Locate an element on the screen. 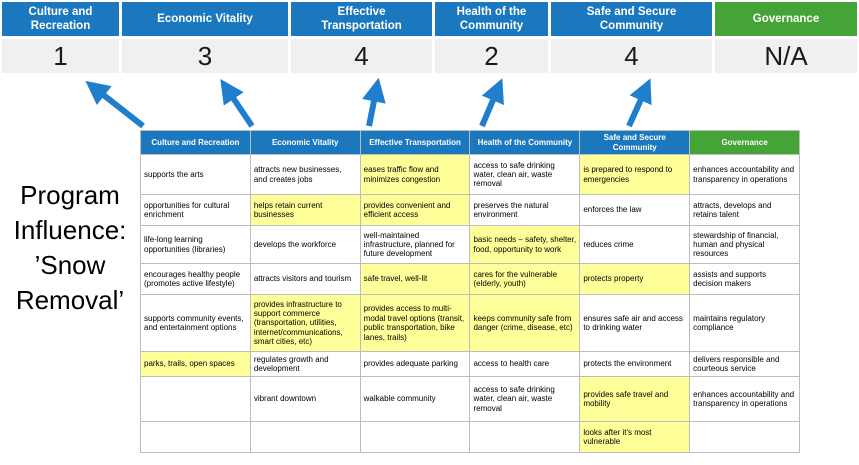 The image size is (859, 465). matrix-column-header: Economic Vitality is located at coordinates (305, 142).